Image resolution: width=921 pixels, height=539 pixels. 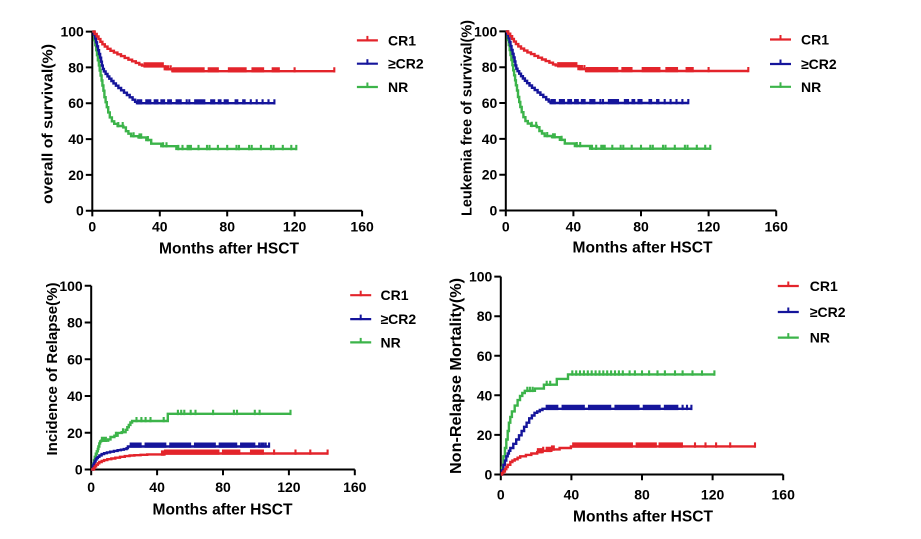 I want to click on svg-text: overall of survival(%), so click(x=47, y=124).